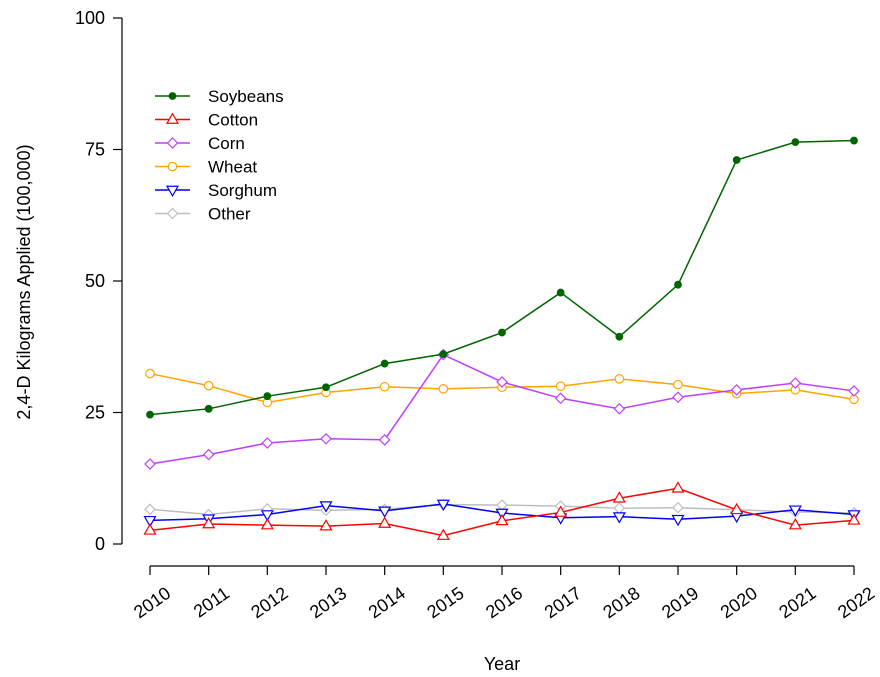 The width and height of the screenshot is (880, 677). Describe the element at coordinates (90, 18) in the screenshot. I see `y-tick-label: 100` at that location.